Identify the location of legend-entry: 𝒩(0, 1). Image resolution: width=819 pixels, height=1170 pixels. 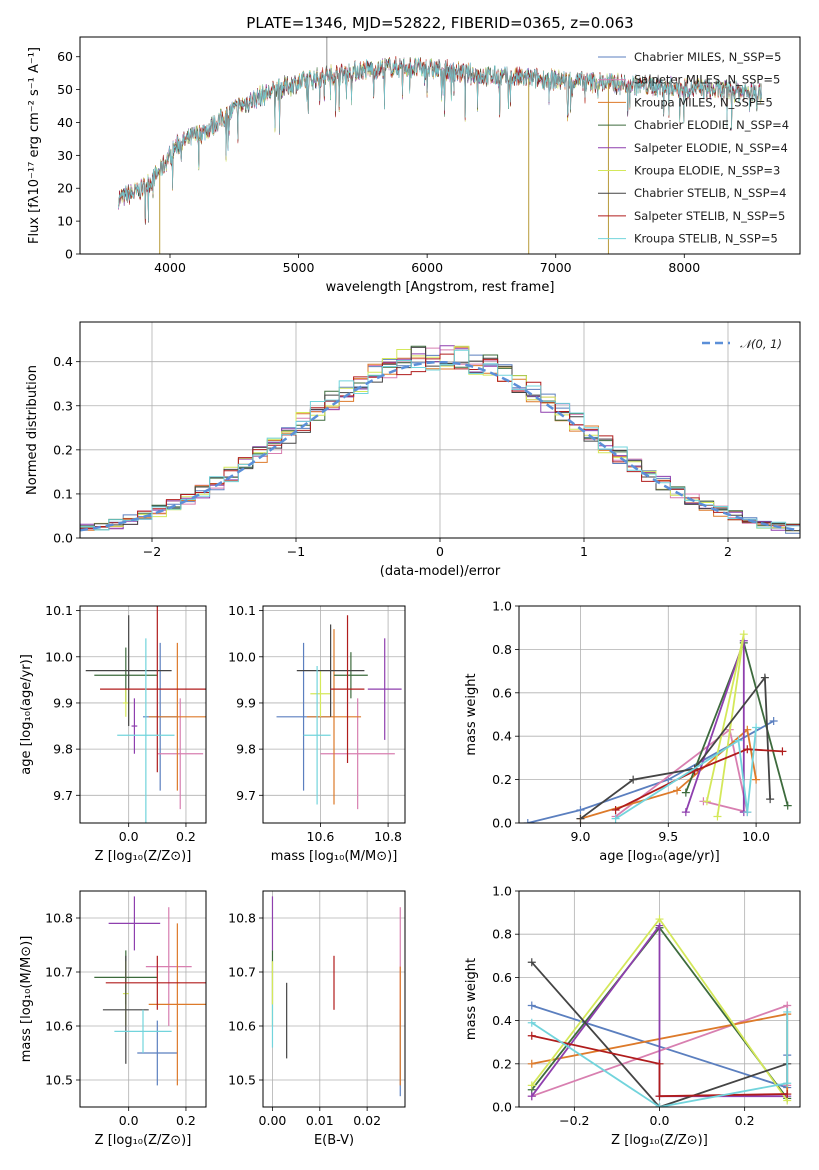
(761, 344).